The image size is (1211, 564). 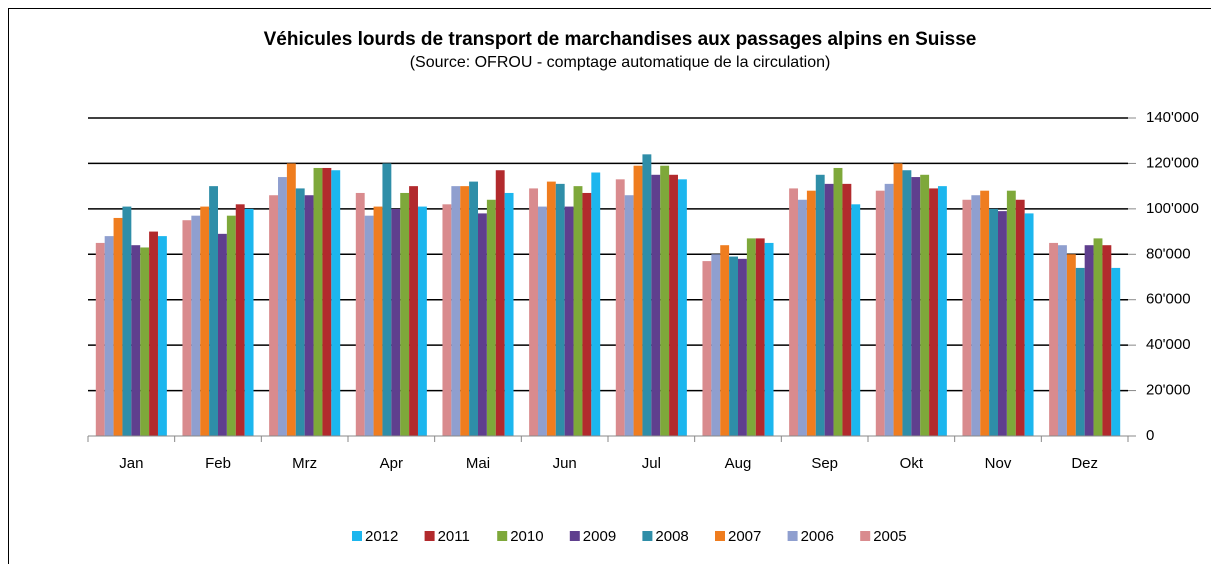 I want to click on x-tick-label: Mrz, so click(x=304, y=463).